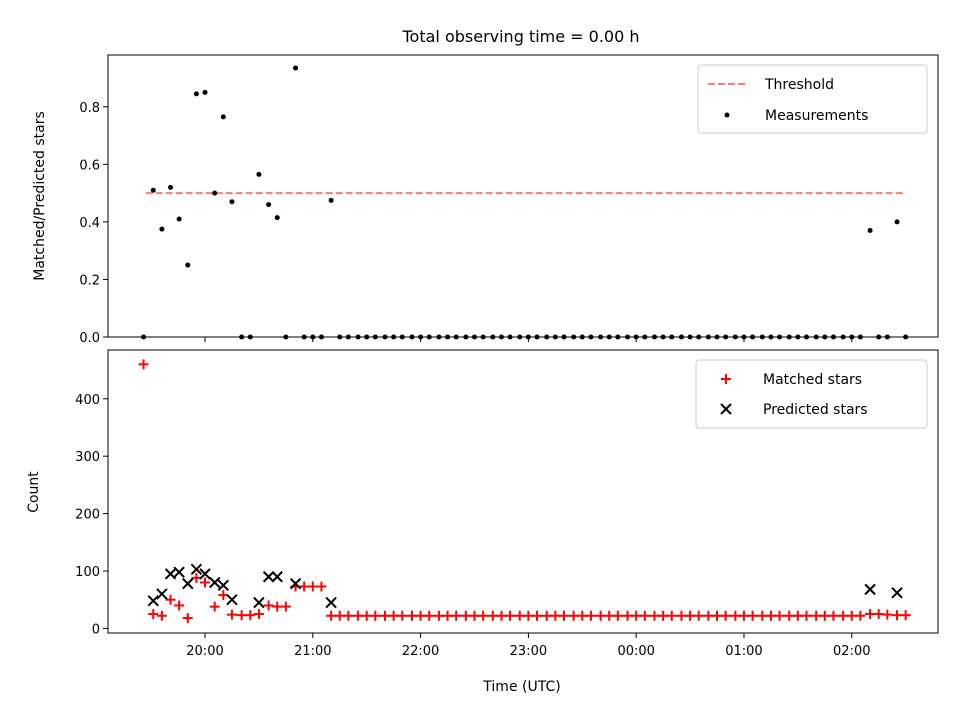 The width and height of the screenshot is (960, 720). Describe the element at coordinates (815, 410) in the screenshot. I see `legend-predicted-label: Predicted stars` at that location.